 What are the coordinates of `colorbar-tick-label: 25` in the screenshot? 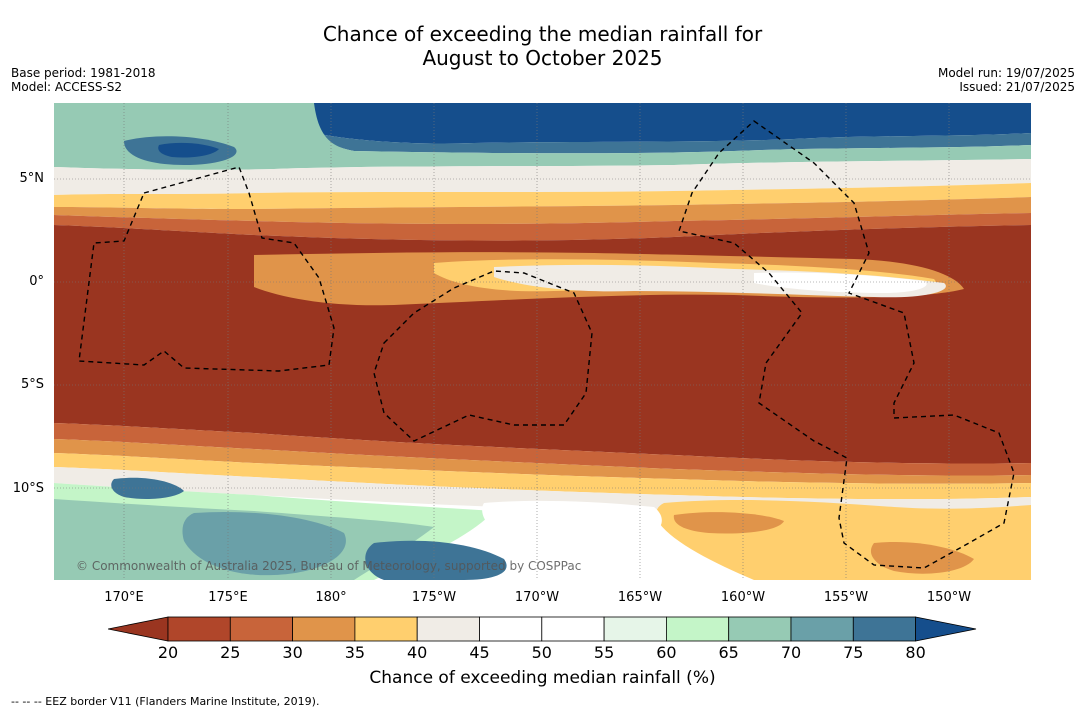 It's located at (230, 652).